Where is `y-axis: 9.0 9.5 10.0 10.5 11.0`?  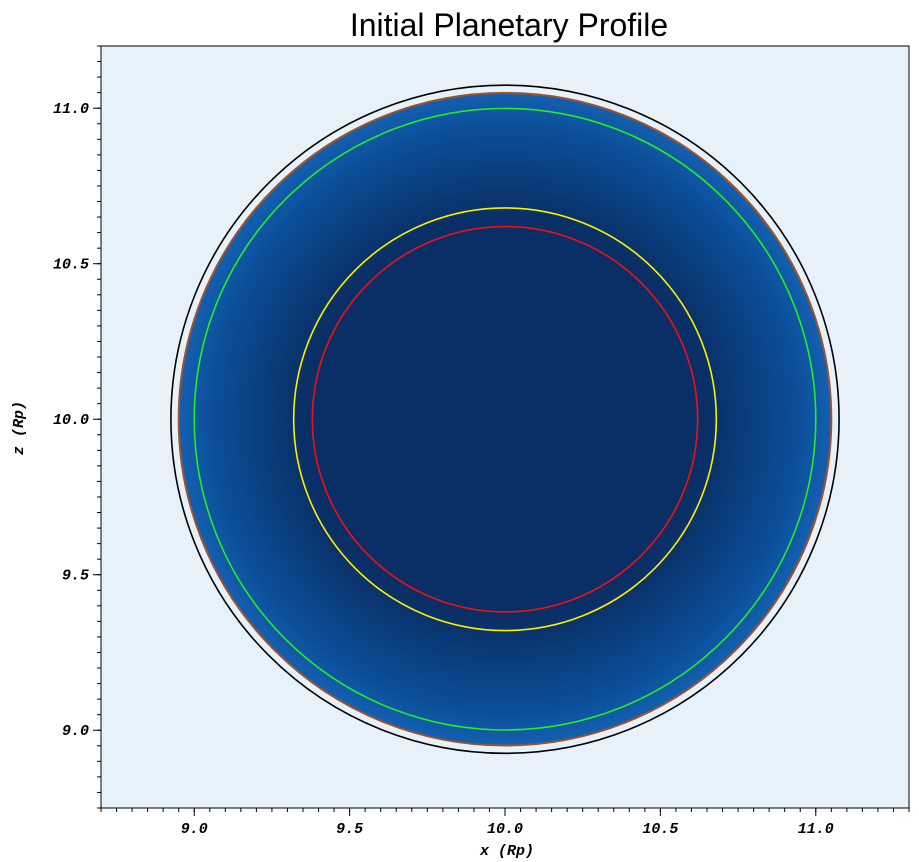 y-axis: 9.0 9.5 10.0 10.5 11.0 is located at coordinates (77, 427).